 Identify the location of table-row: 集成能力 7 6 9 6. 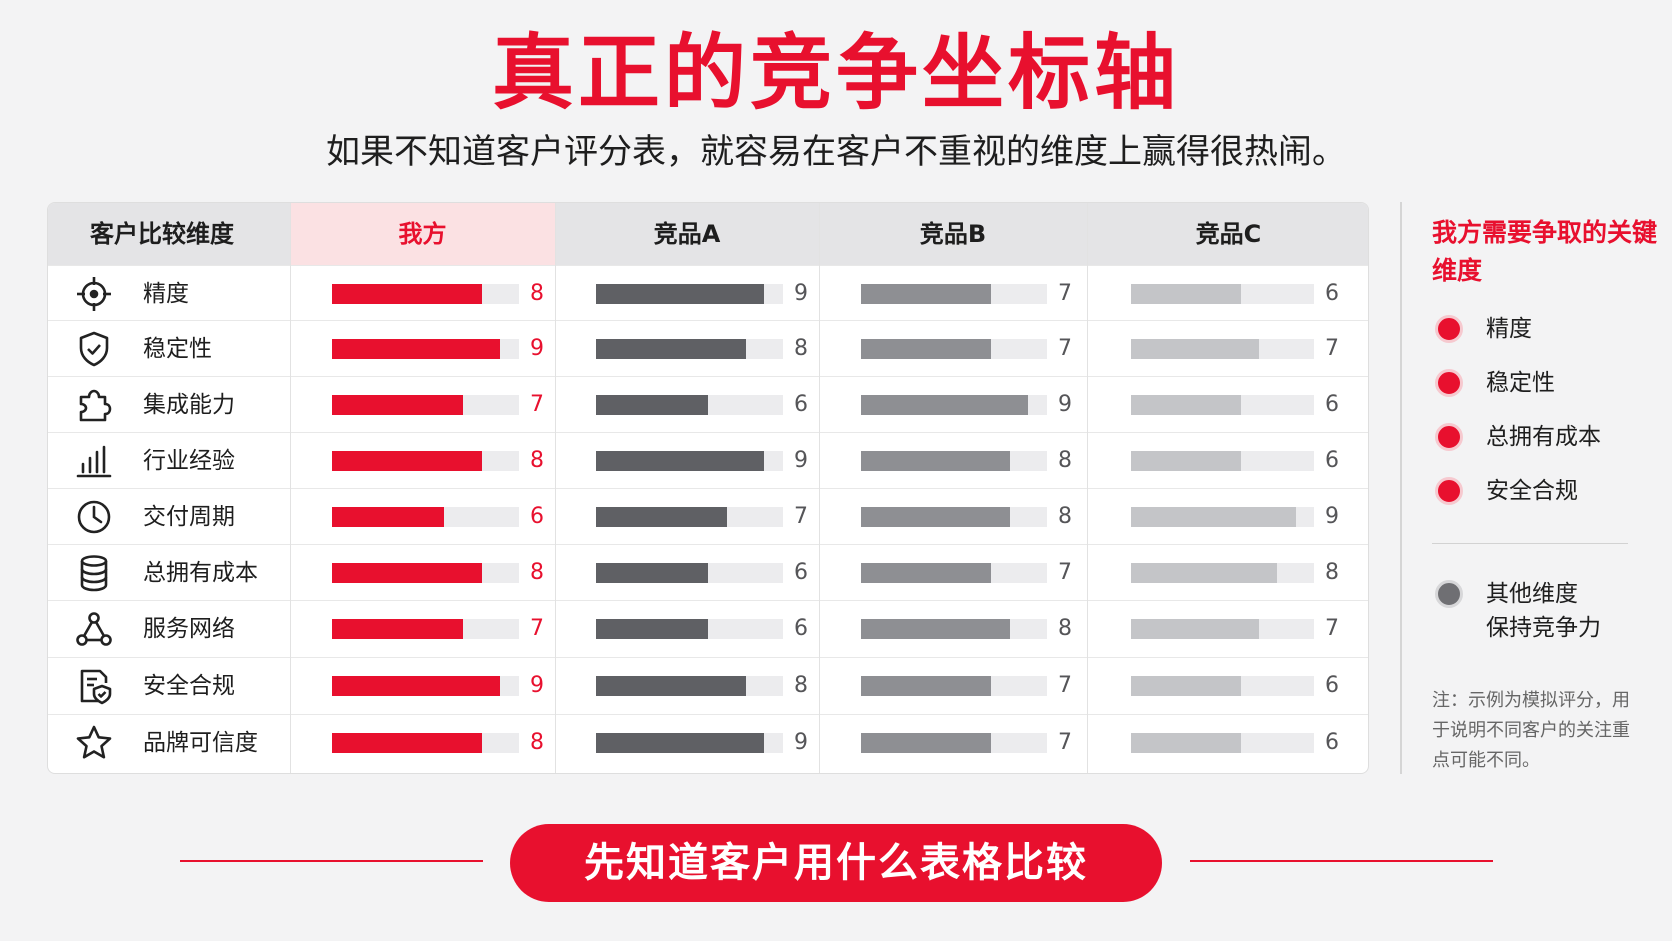
(708, 404).